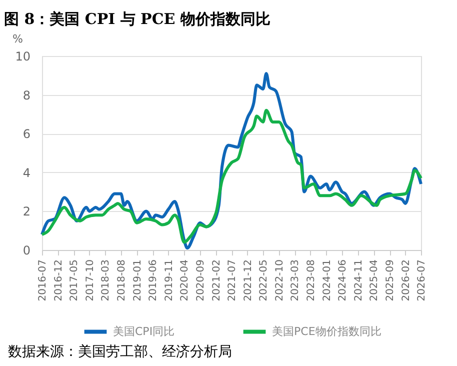 The image size is (457, 366). What do you see at coordinates (280, 281) in the screenshot?
I see `x-tick-label: 2022-10` at bounding box center [280, 281].